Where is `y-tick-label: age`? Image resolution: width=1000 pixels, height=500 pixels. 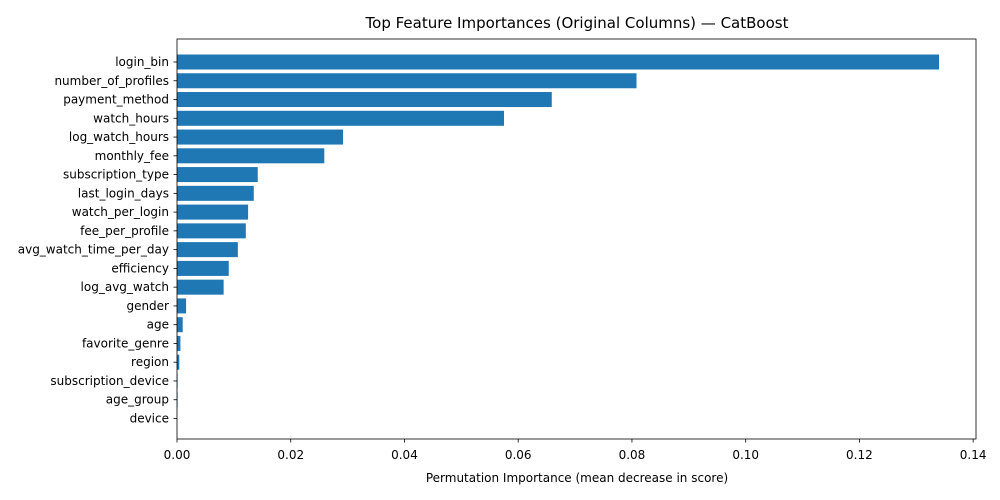 y-tick-label: age is located at coordinates (158, 325).